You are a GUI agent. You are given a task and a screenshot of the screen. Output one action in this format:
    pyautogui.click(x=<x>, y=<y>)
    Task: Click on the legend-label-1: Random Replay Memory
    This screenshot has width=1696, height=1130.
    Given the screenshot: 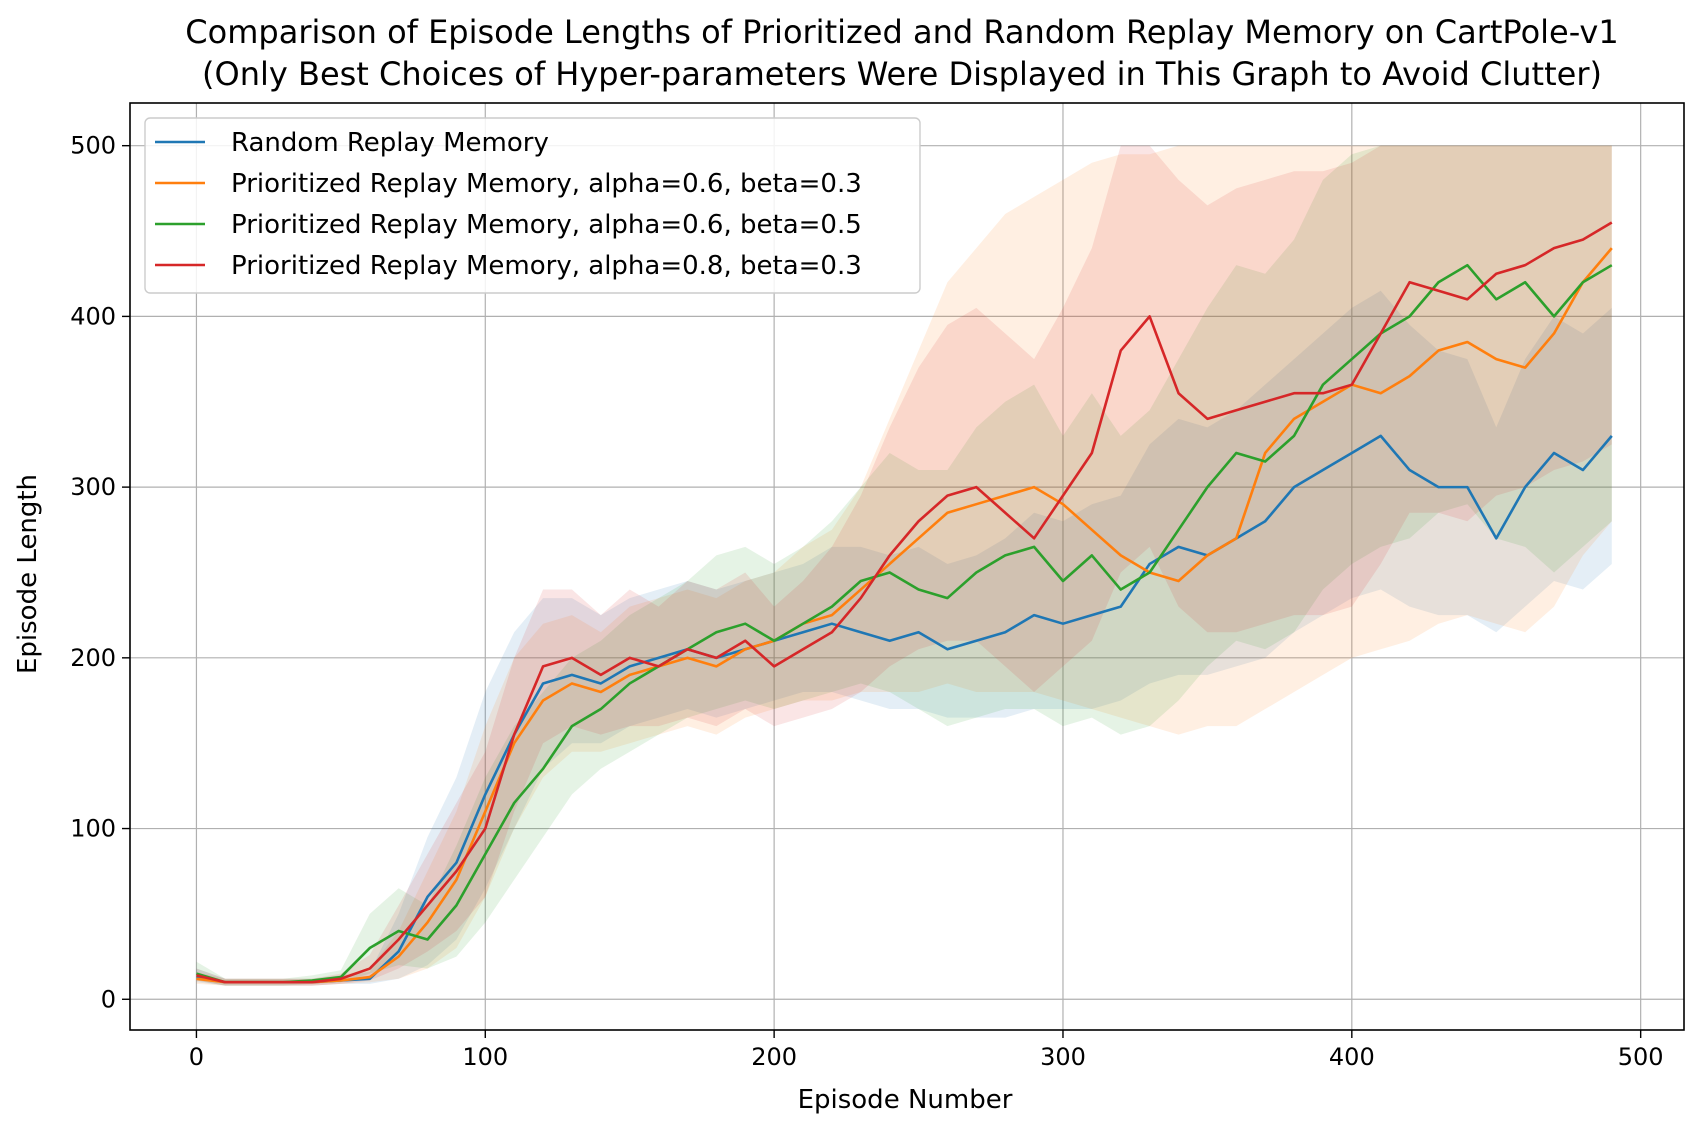 What is the action you would take?
    pyautogui.click(x=390, y=143)
    